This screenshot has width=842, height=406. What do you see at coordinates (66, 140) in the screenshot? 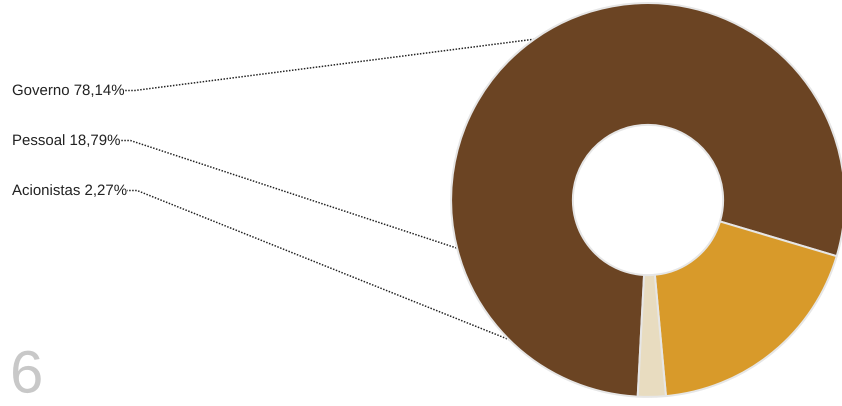
I see `slice-label: Pessoal 18,79%` at bounding box center [66, 140].